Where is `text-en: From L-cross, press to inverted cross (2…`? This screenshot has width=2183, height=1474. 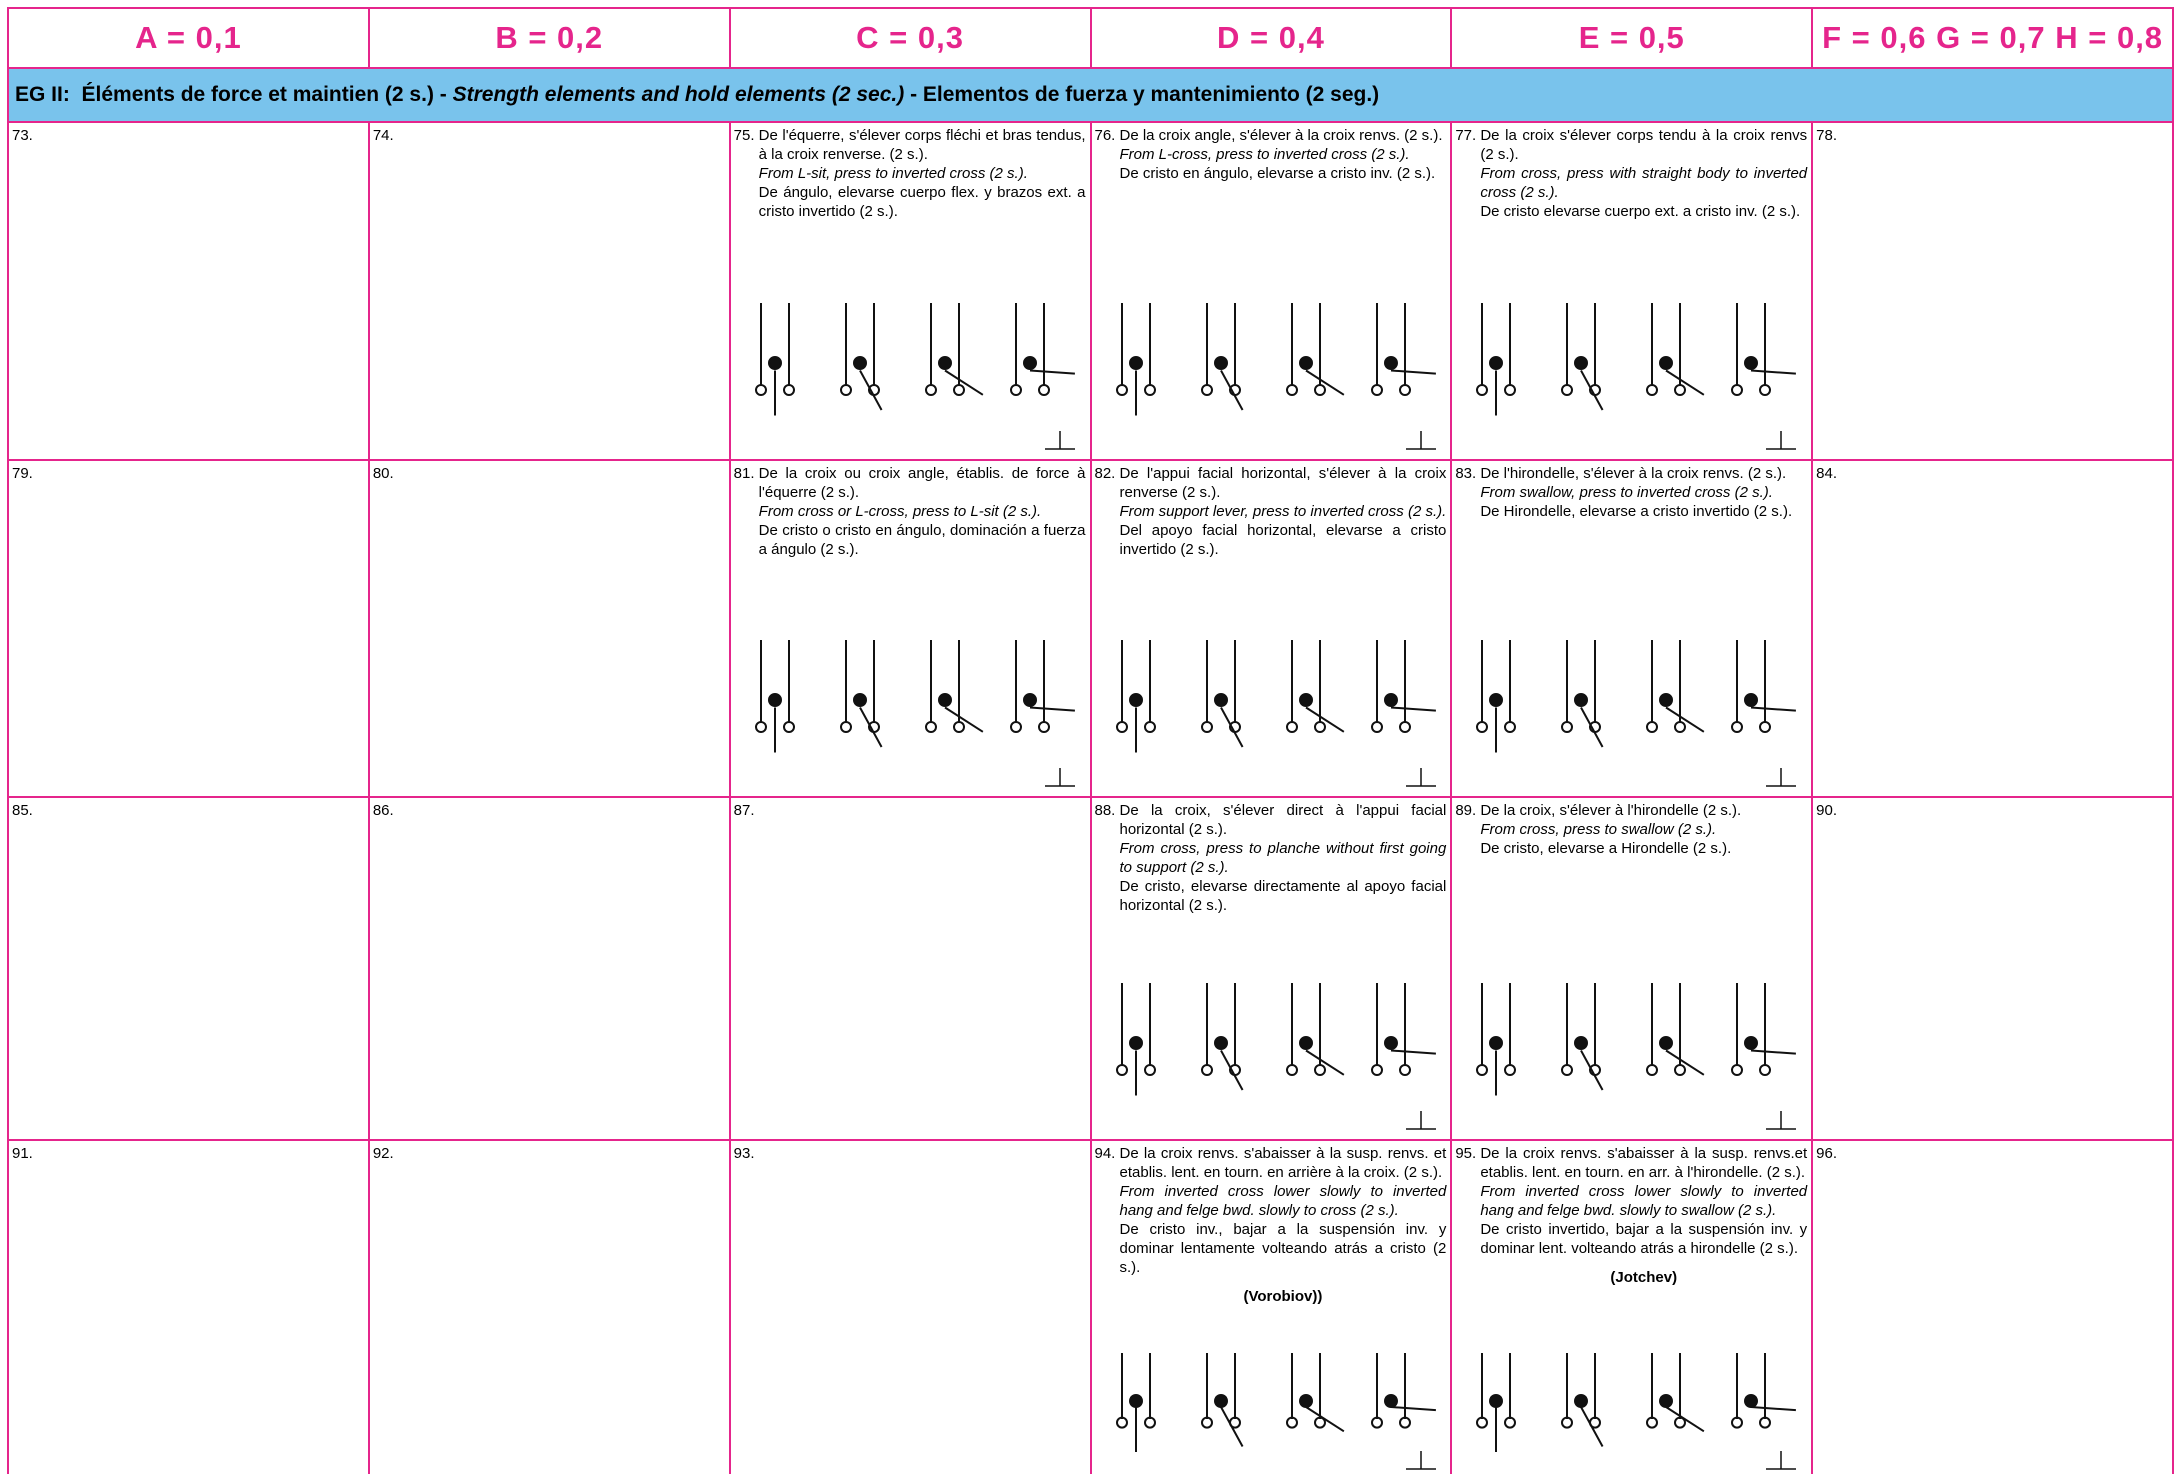
text-en: From L-cross, press to inverted cross (2… is located at coordinates (1264, 154).